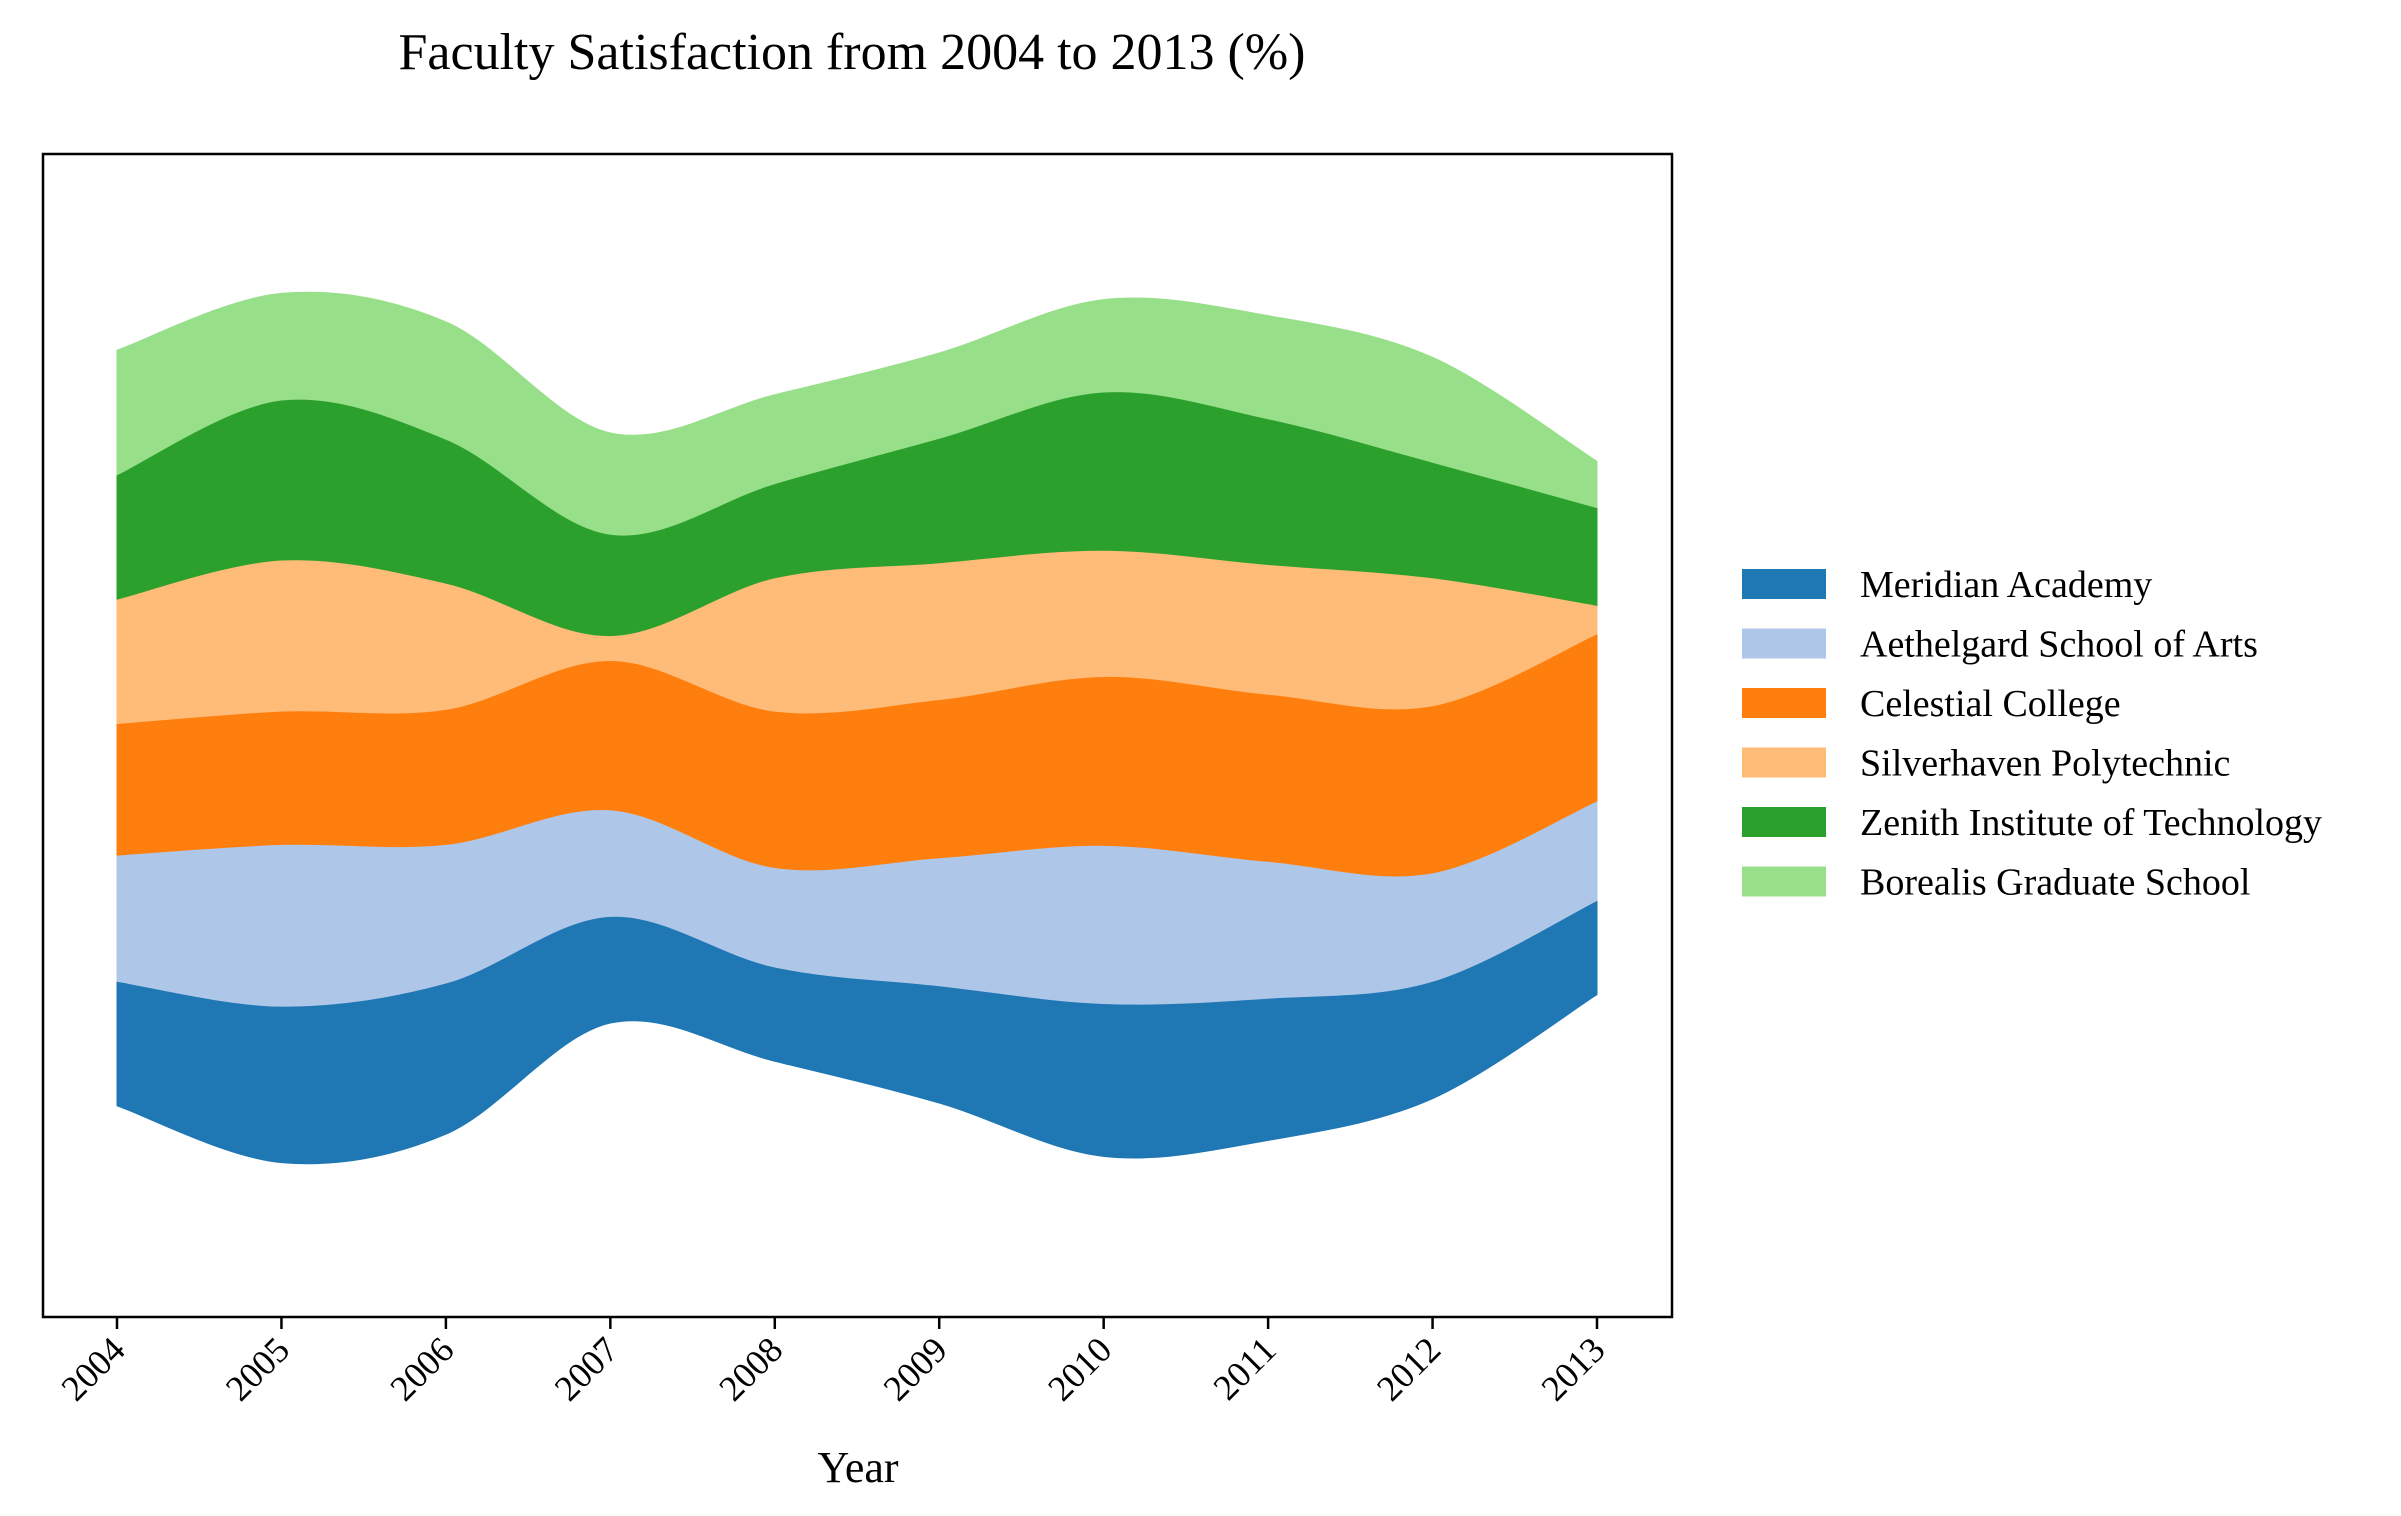  What do you see at coordinates (257, 1368) in the screenshot?
I see `x-tick-label: 2005` at bounding box center [257, 1368].